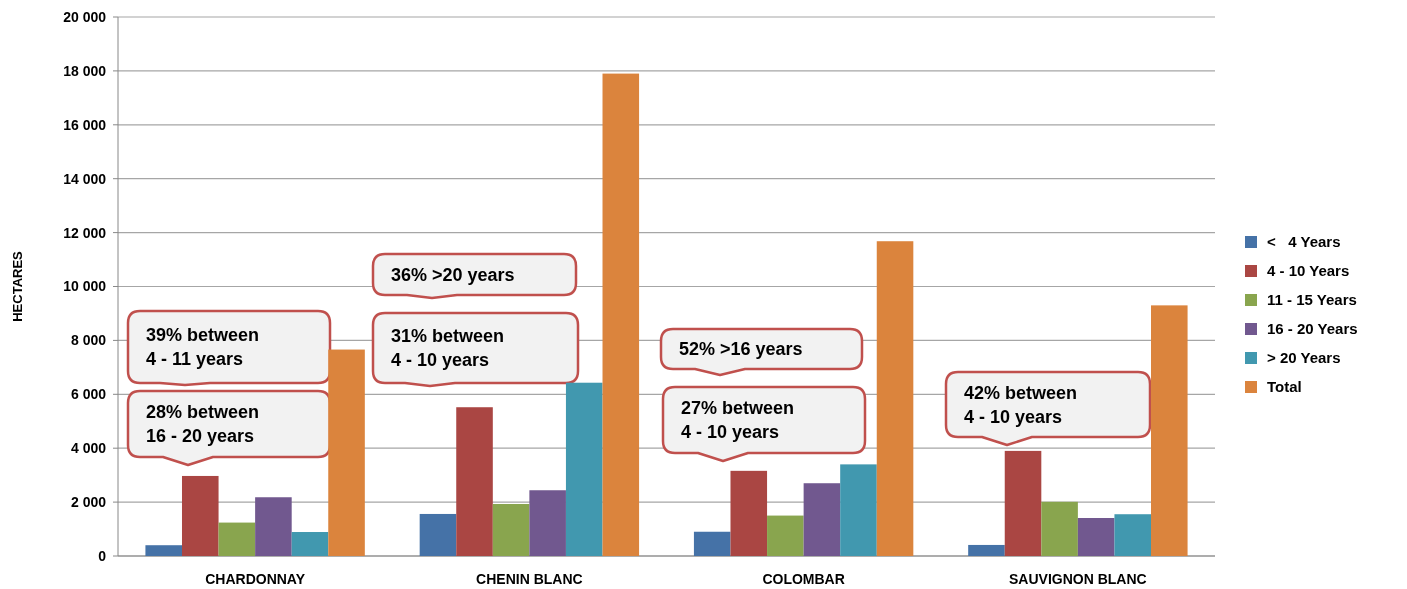 The width and height of the screenshot is (1407, 589). What do you see at coordinates (529, 579) in the screenshot?
I see `x-tick-label: CHENIN BLANC` at bounding box center [529, 579].